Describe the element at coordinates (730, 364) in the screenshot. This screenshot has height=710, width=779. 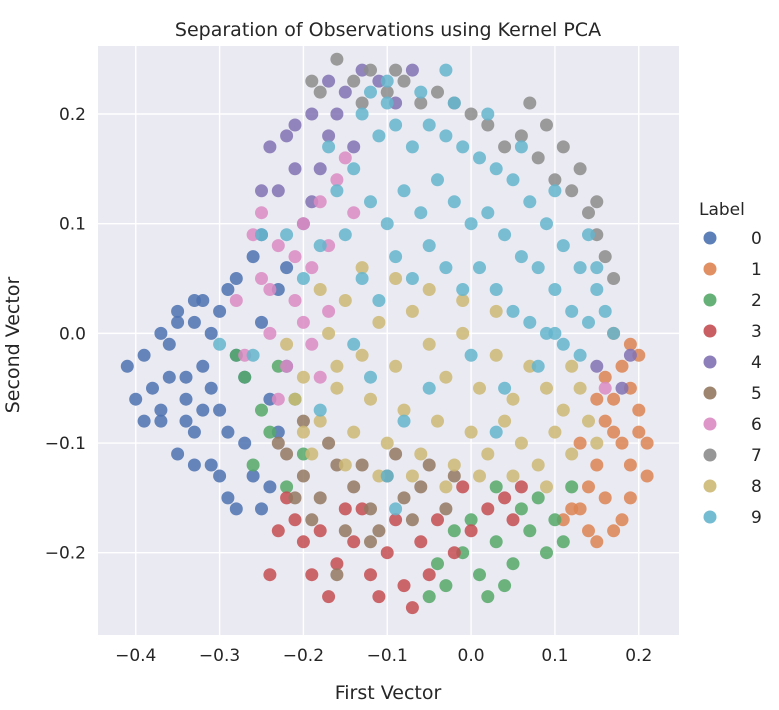
I see `legend: Label 0 1 2 3 4 5 6 7 8 9` at that location.